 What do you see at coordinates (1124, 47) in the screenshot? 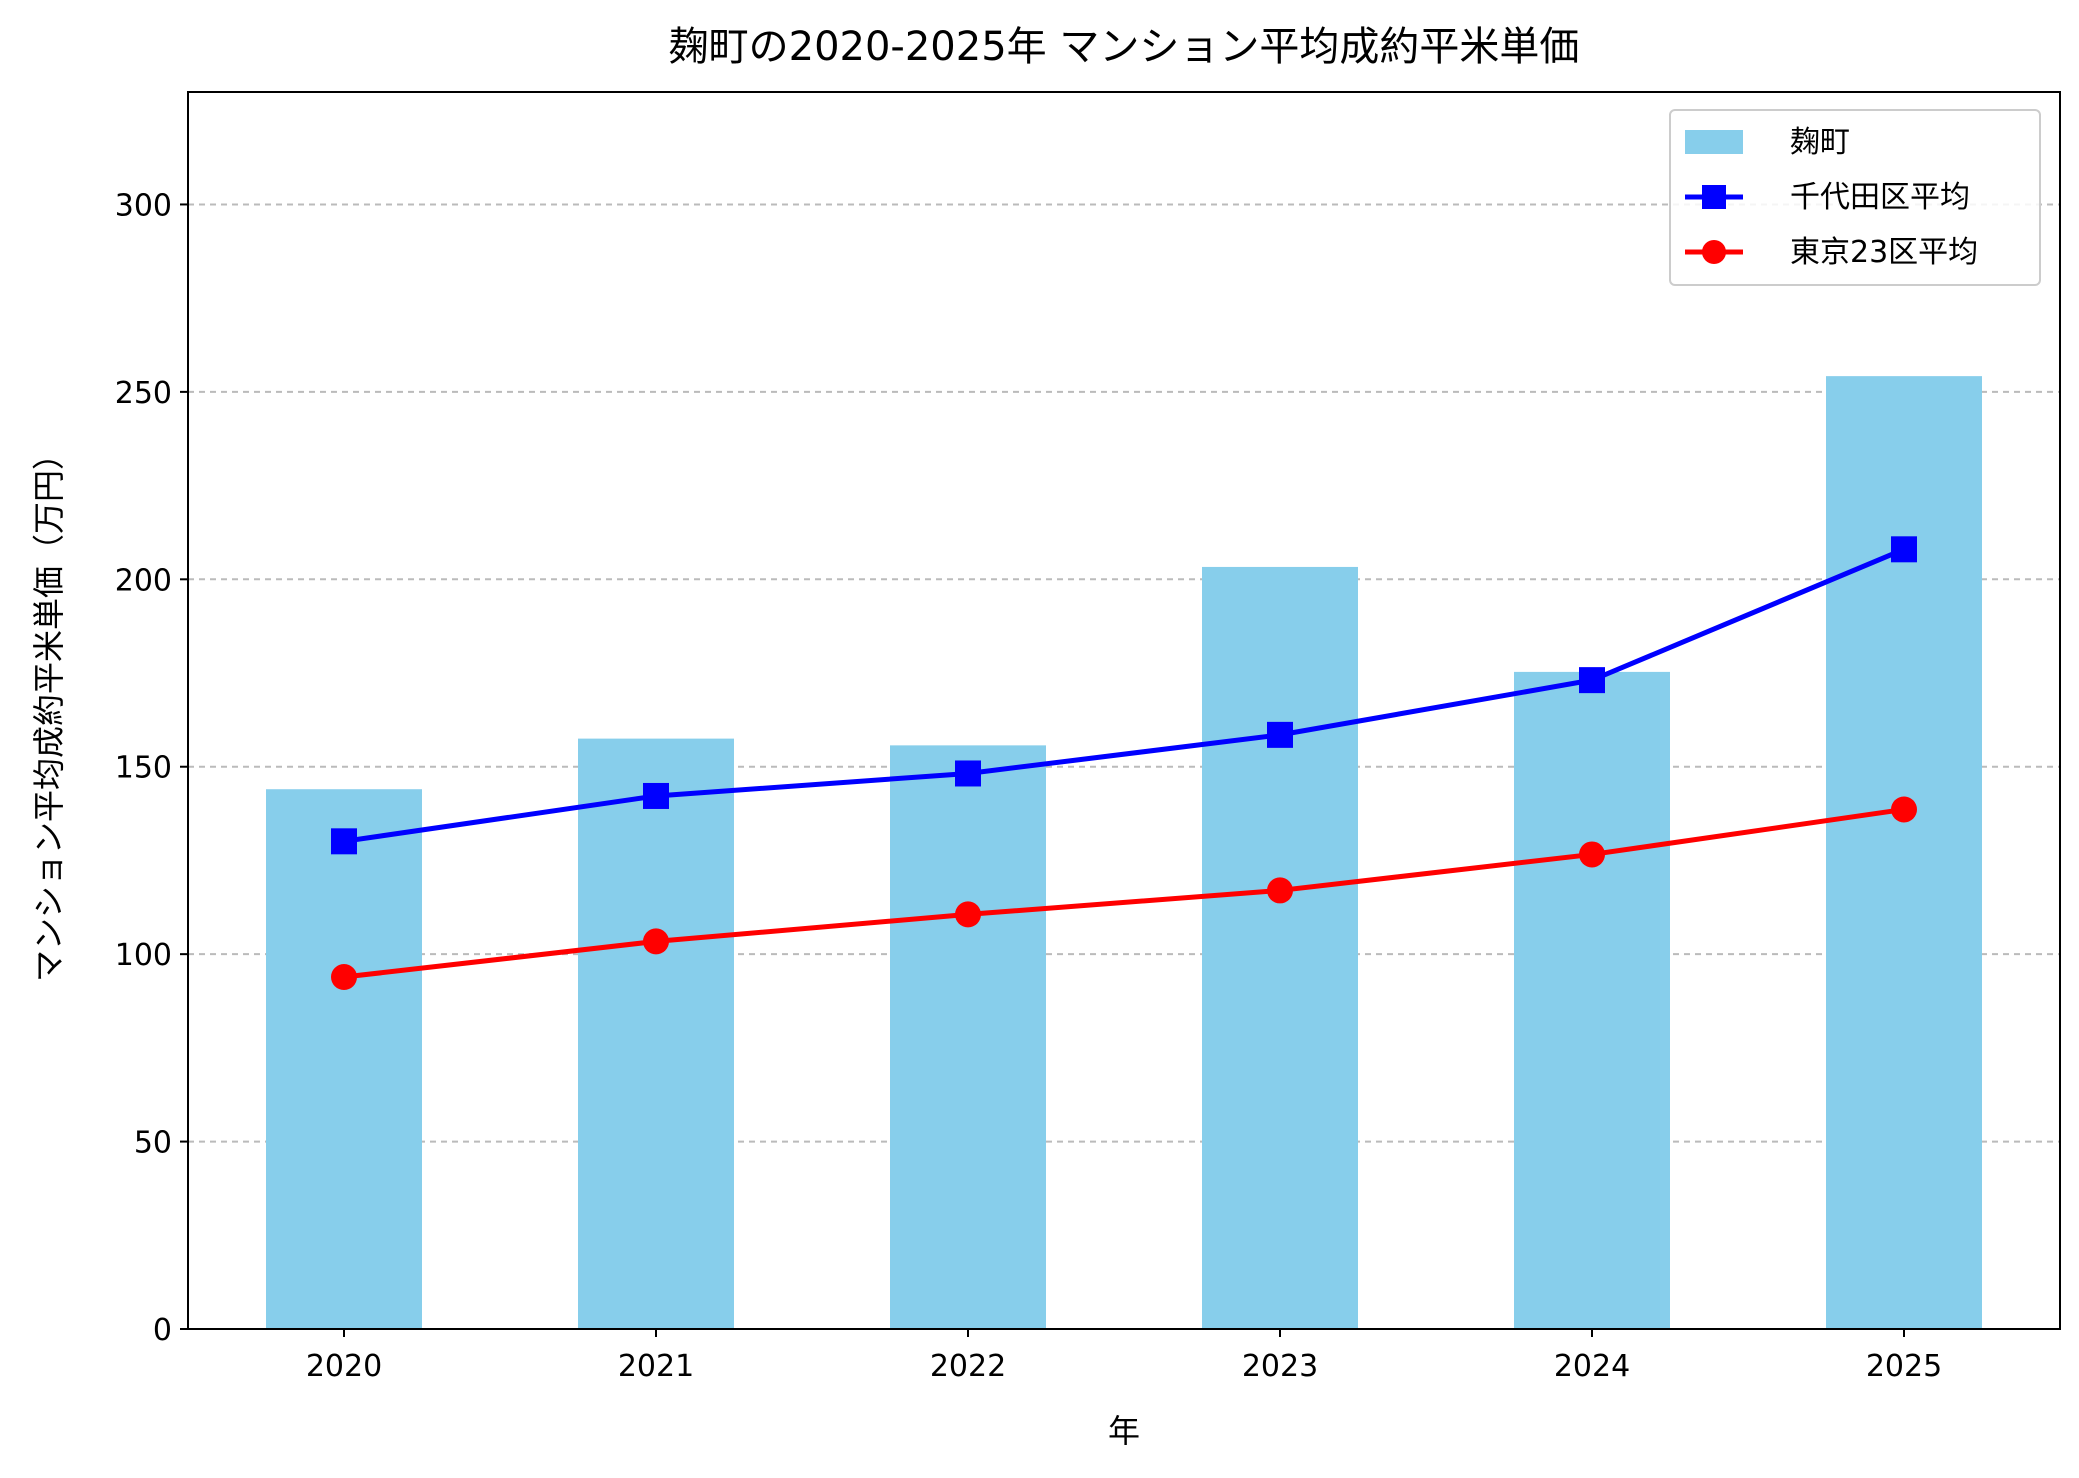
I see `chart-title: 麹町の2020-2025年 マンション平均成約平米単価` at bounding box center [1124, 47].